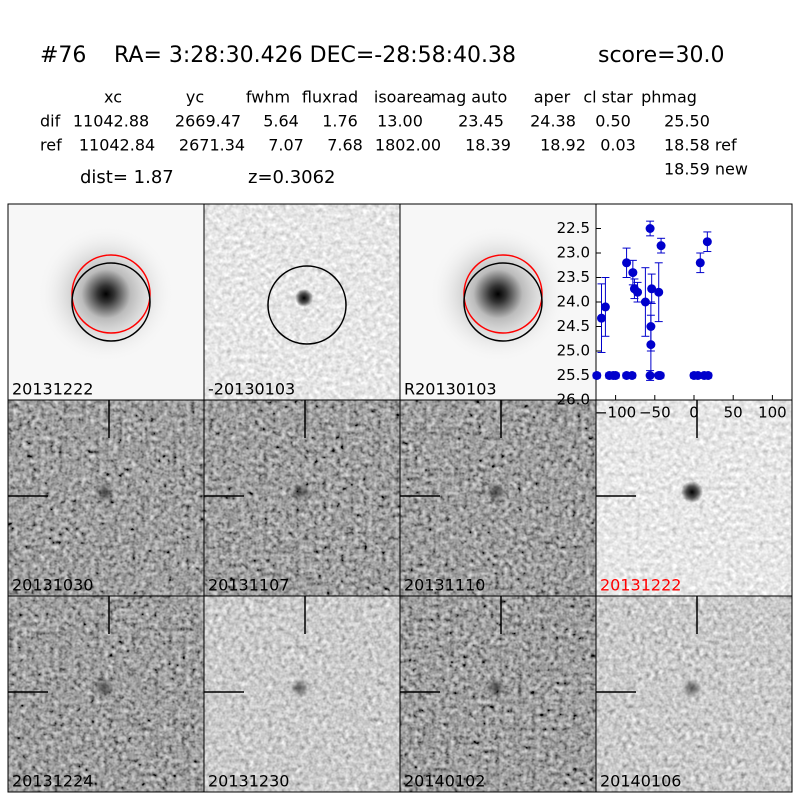  I want to click on panel-label: 20131030, so click(52, 585).